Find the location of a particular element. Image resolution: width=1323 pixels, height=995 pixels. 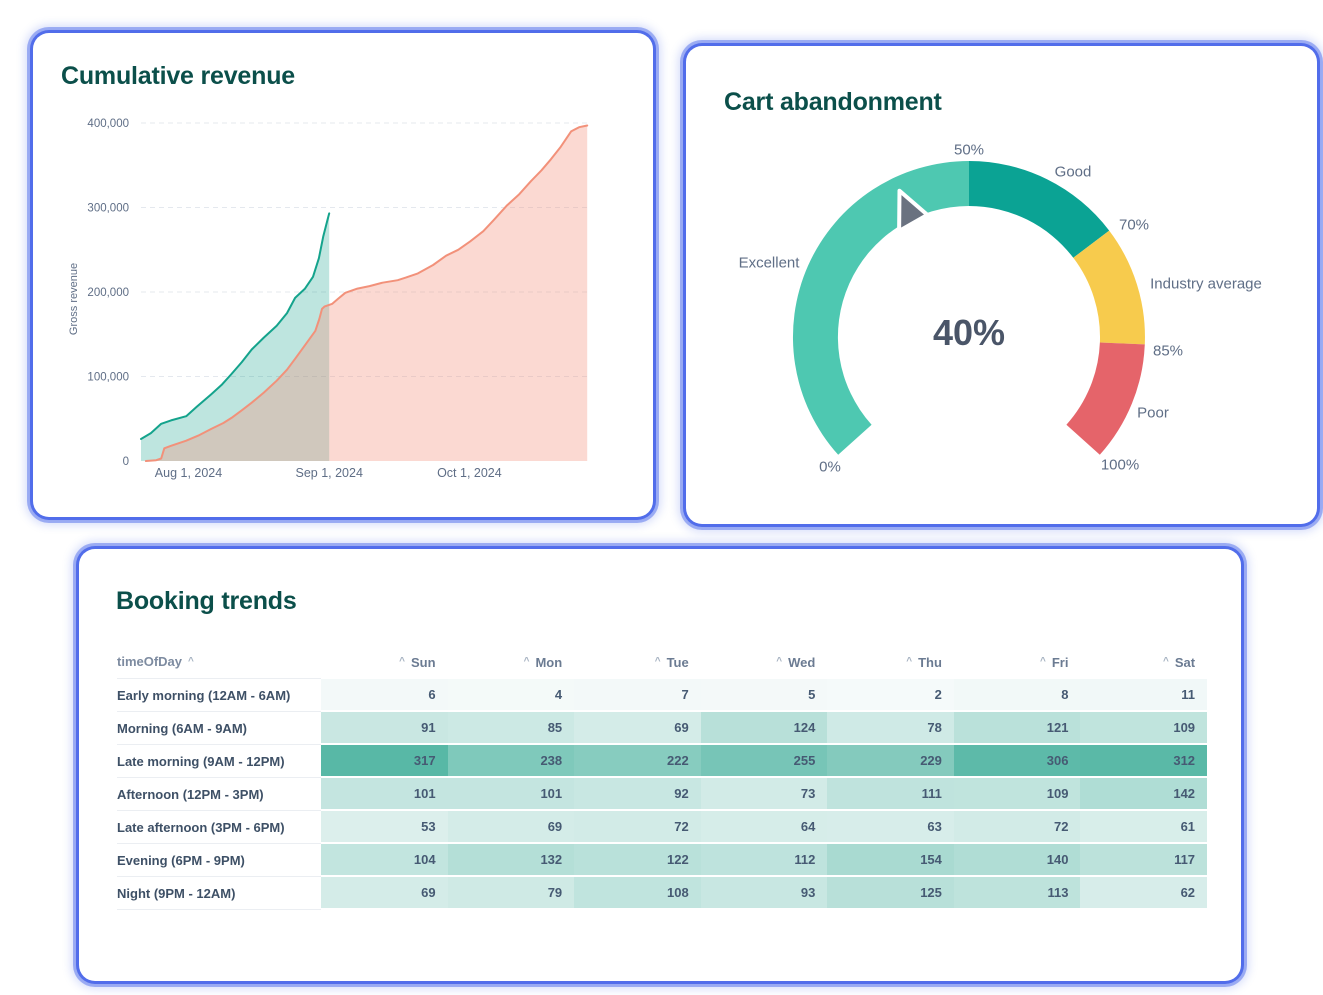

row-label: Late morning (9AM - 12PM) is located at coordinates (219, 761).